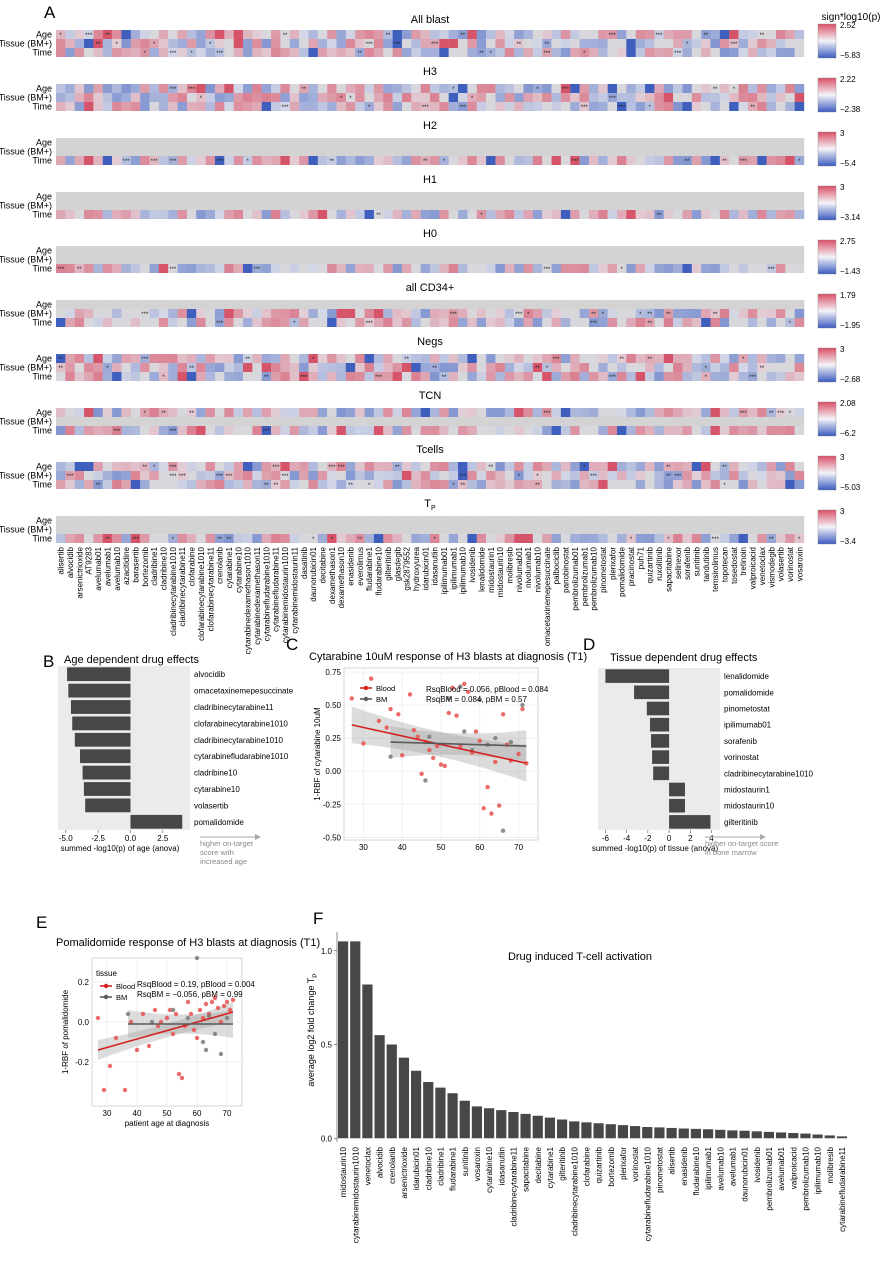 Image resolution: width=883 pixels, height=1280 pixels. Describe the element at coordinates (668, 315) in the screenshot. I see `heatmap-significance-mark: **` at that location.